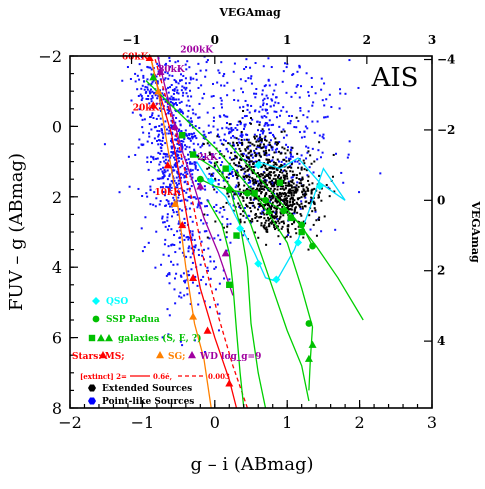  I want to click on wd-marker, so click(200, 186).